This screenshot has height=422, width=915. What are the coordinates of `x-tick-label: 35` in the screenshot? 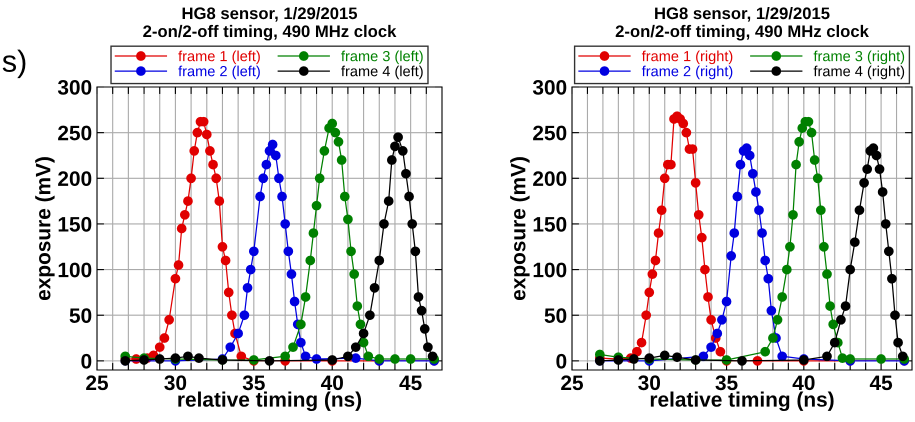 It's located at (253, 382).